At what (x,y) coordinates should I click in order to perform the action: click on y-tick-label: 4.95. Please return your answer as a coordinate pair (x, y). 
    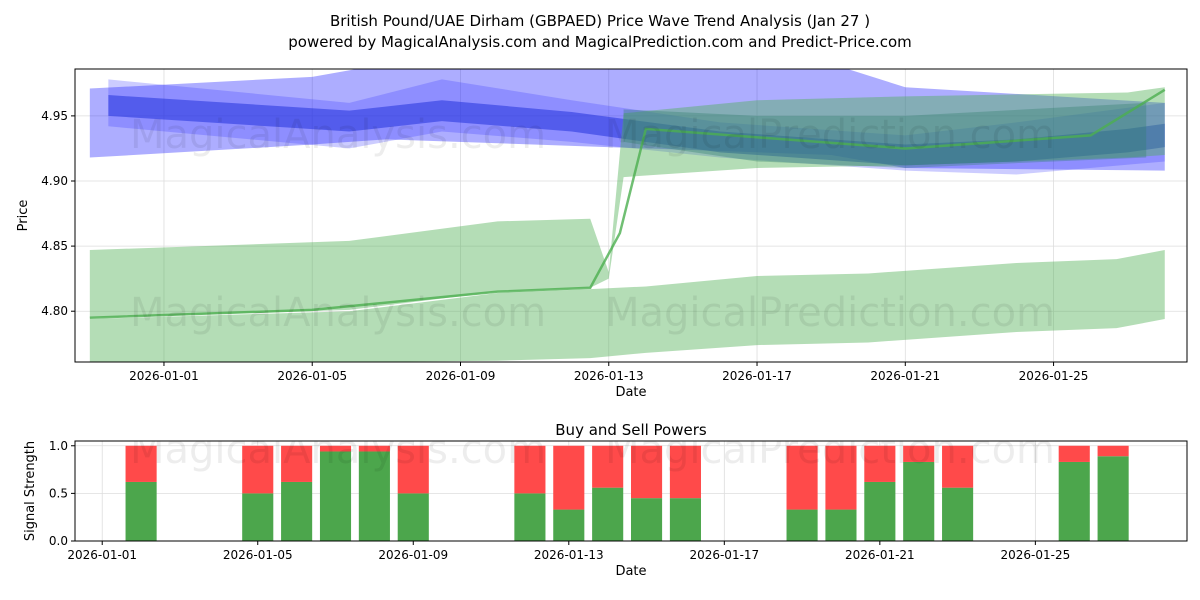
    Looking at the image, I should click on (54, 116).